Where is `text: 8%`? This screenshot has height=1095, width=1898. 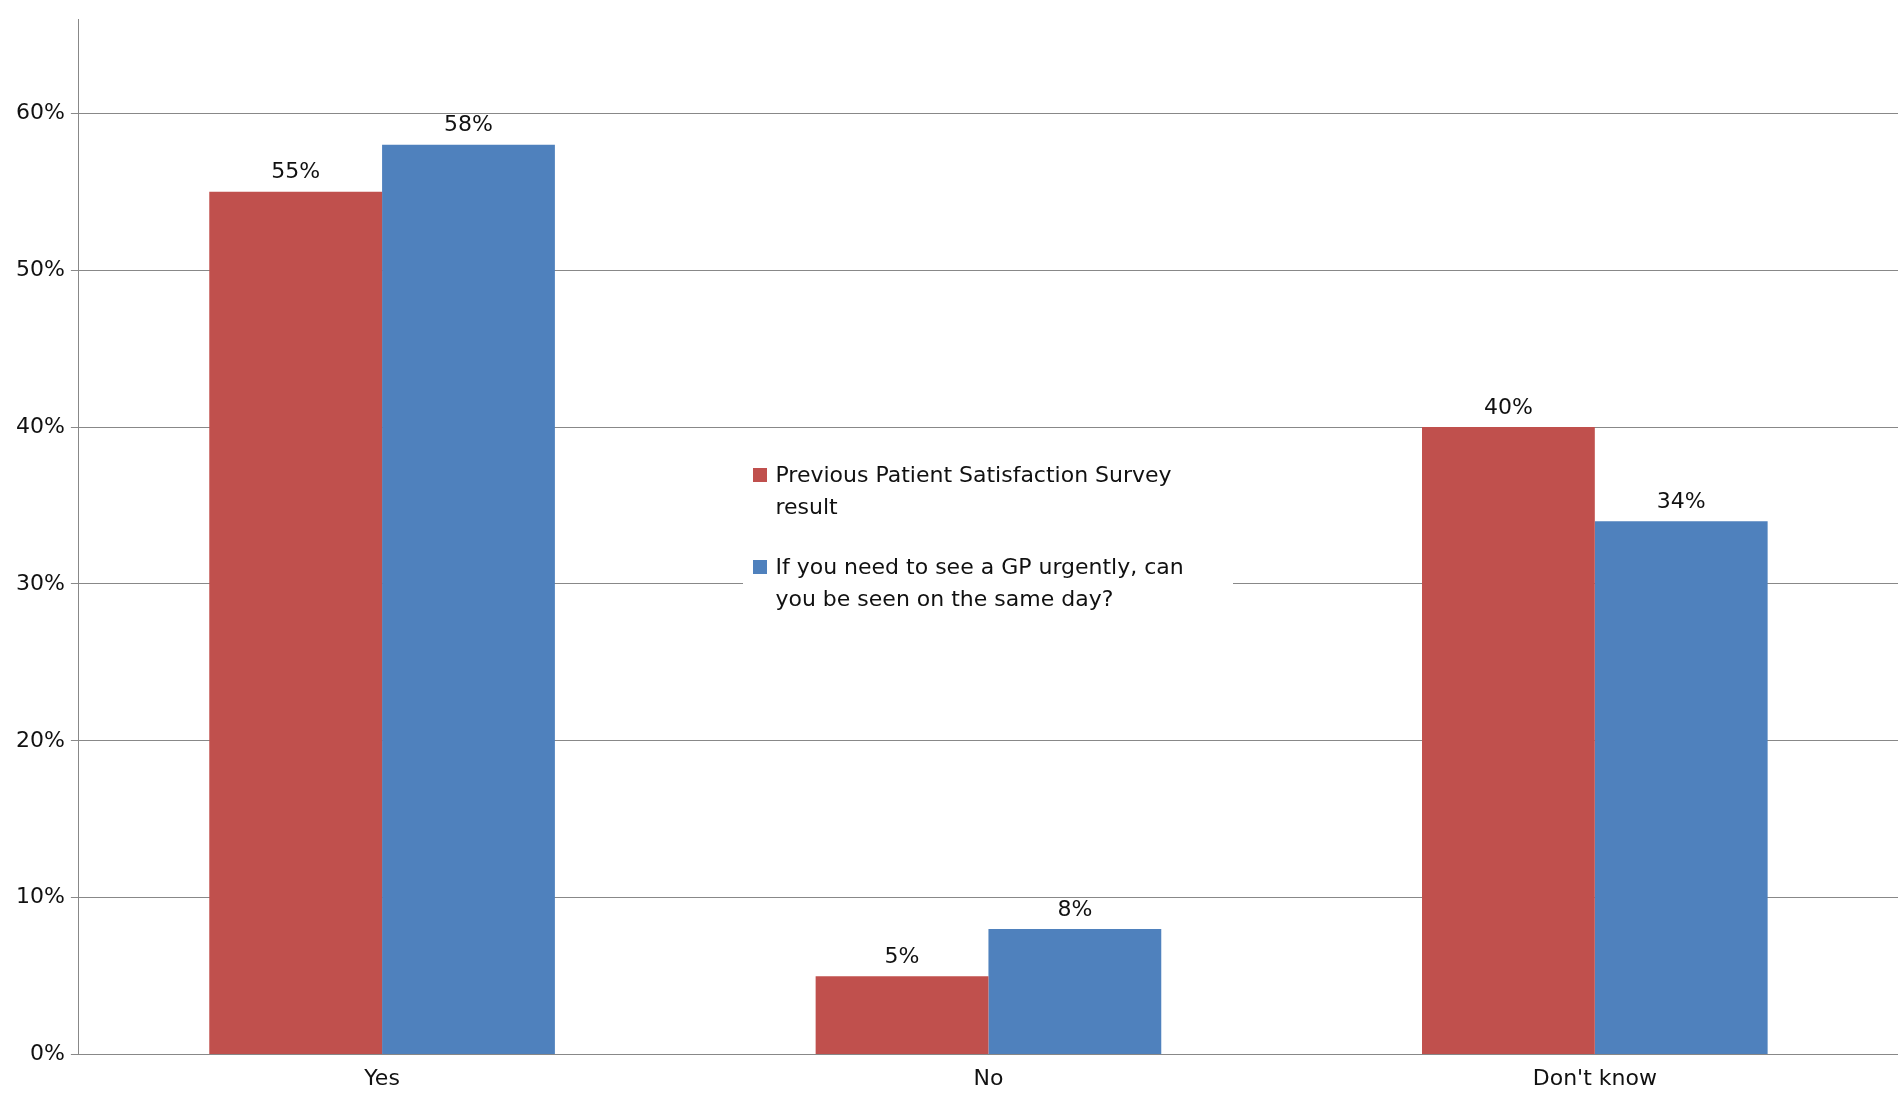 text: 8% is located at coordinates (1075, 908).